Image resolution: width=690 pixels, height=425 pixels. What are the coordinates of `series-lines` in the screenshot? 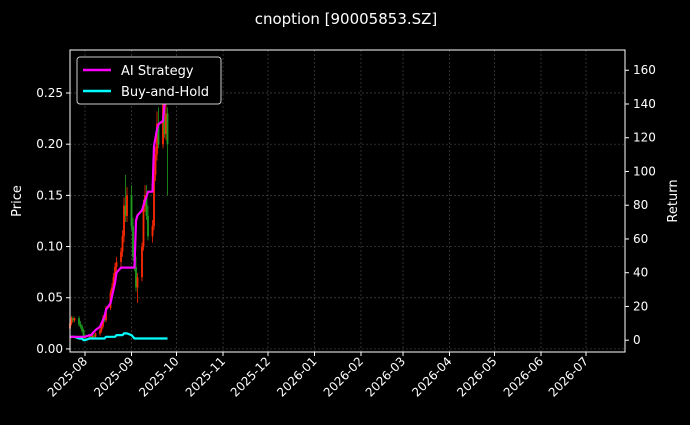 It's located at (119, 210).